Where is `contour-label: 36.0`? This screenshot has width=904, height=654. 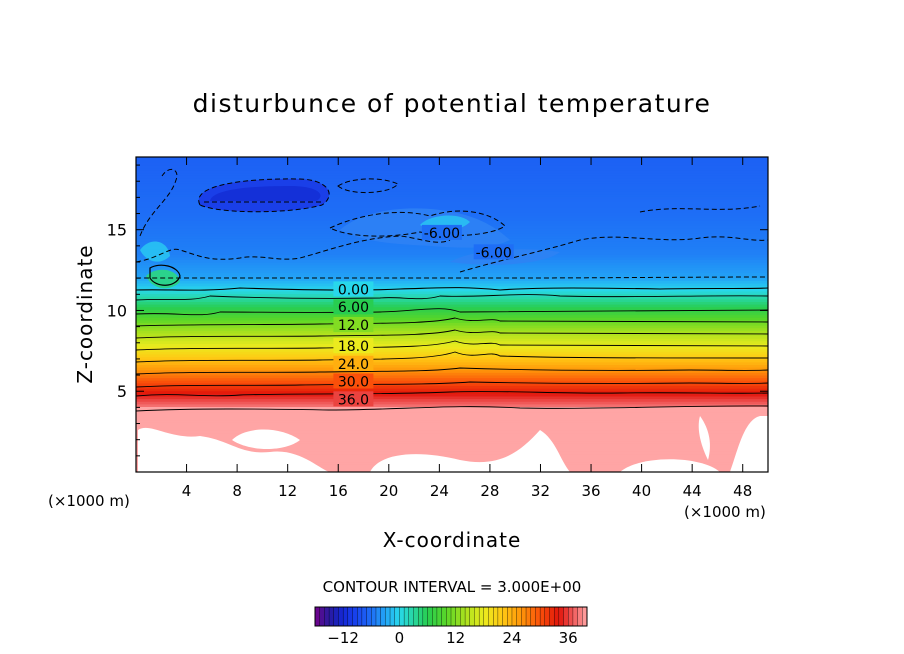 contour-label: 36.0 is located at coordinates (353, 400).